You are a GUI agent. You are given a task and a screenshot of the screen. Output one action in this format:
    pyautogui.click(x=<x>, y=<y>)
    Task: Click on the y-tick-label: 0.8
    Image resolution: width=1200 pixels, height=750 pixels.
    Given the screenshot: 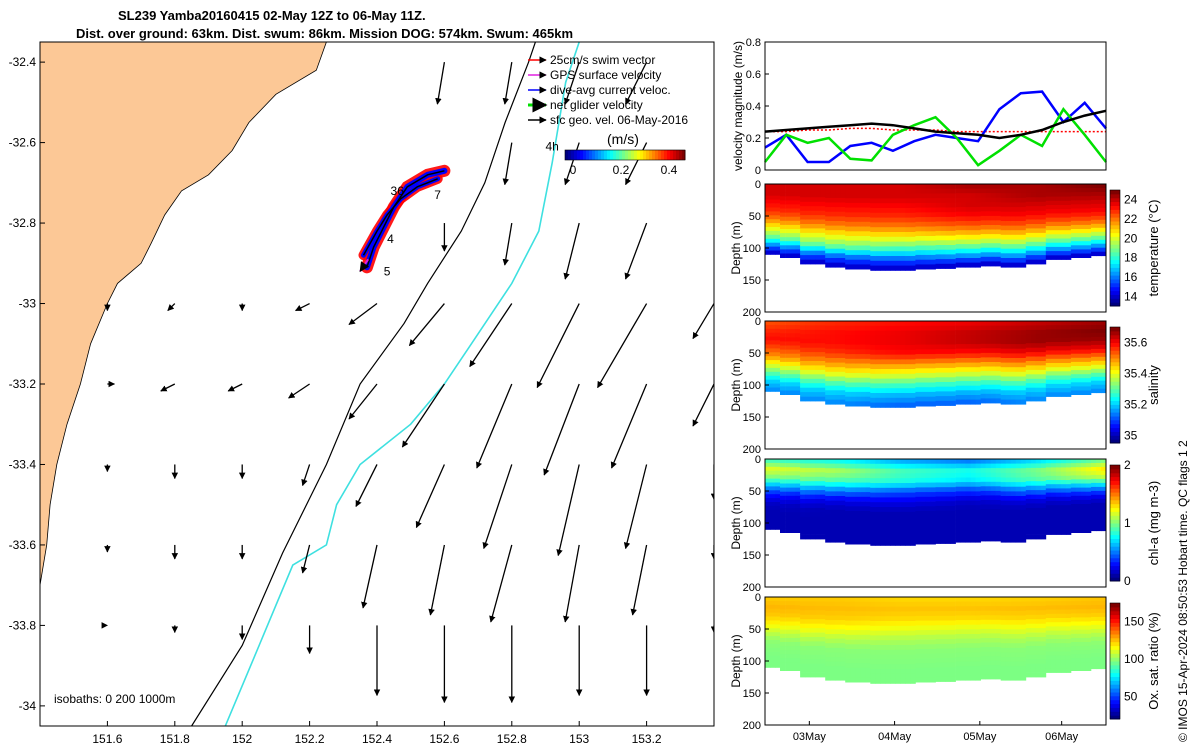 What is the action you would take?
    pyautogui.click(x=753, y=43)
    